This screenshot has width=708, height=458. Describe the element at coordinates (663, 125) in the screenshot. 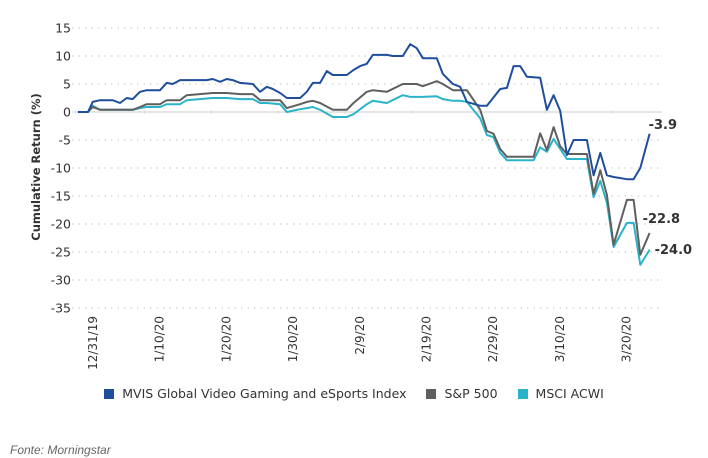

I see `end-value-label: -3.9` at that location.